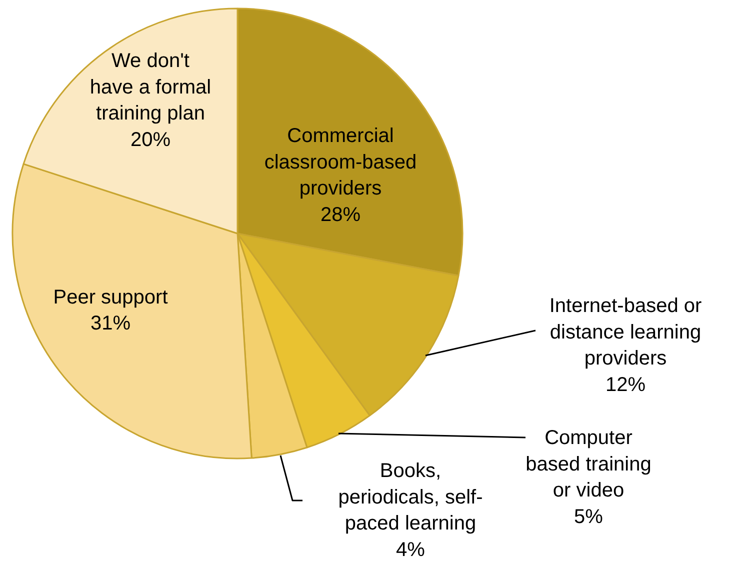  Describe the element at coordinates (625, 385) in the screenshot. I see `data-label: 12%` at that location.